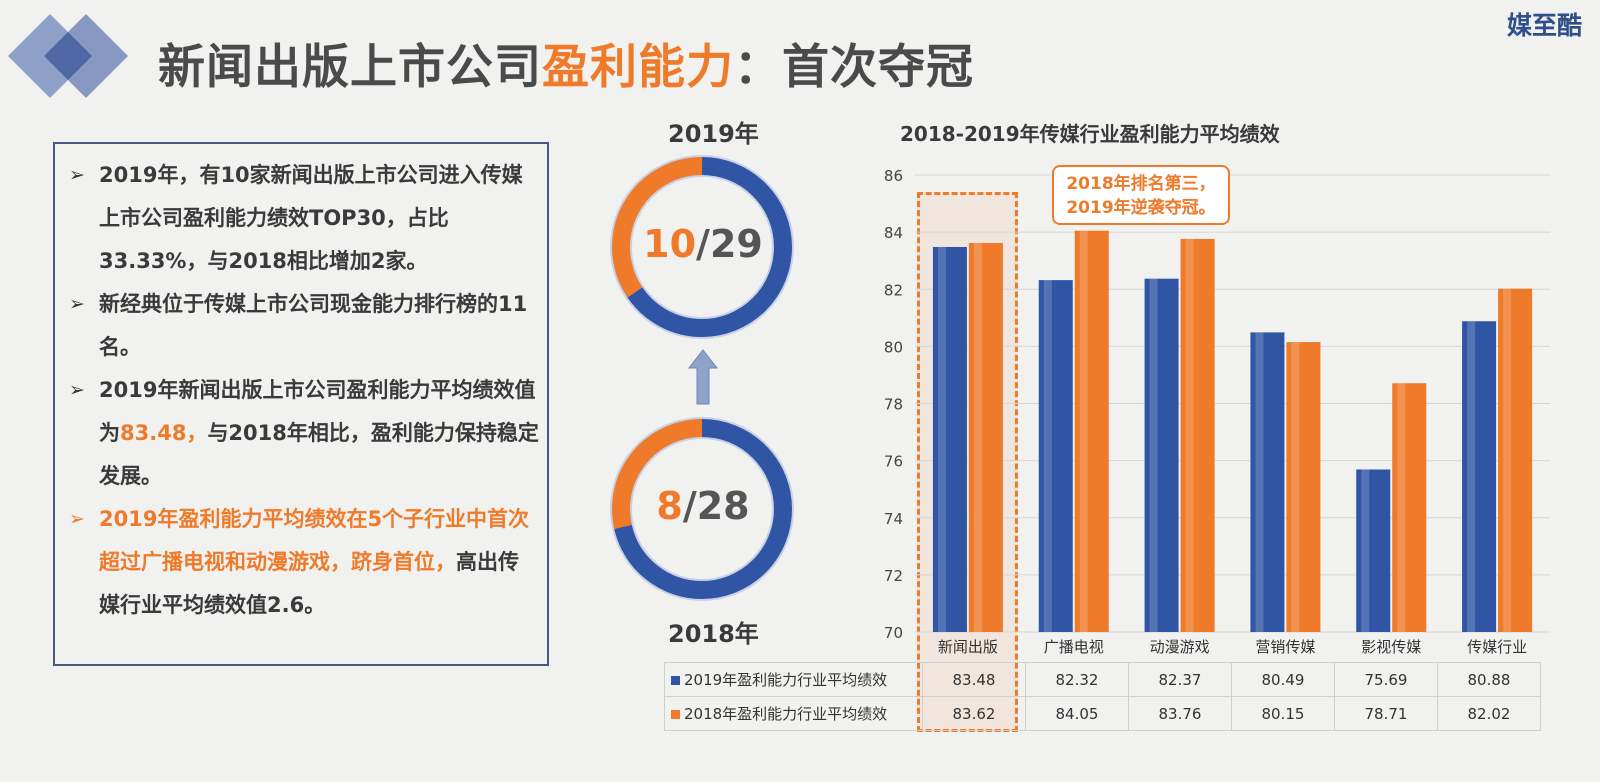  What do you see at coordinates (304, 326) in the screenshot?
I see `bullet-item: ➢ 新经典位于传媒上市公司现金能力排行榜的11名。` at bounding box center [304, 326].